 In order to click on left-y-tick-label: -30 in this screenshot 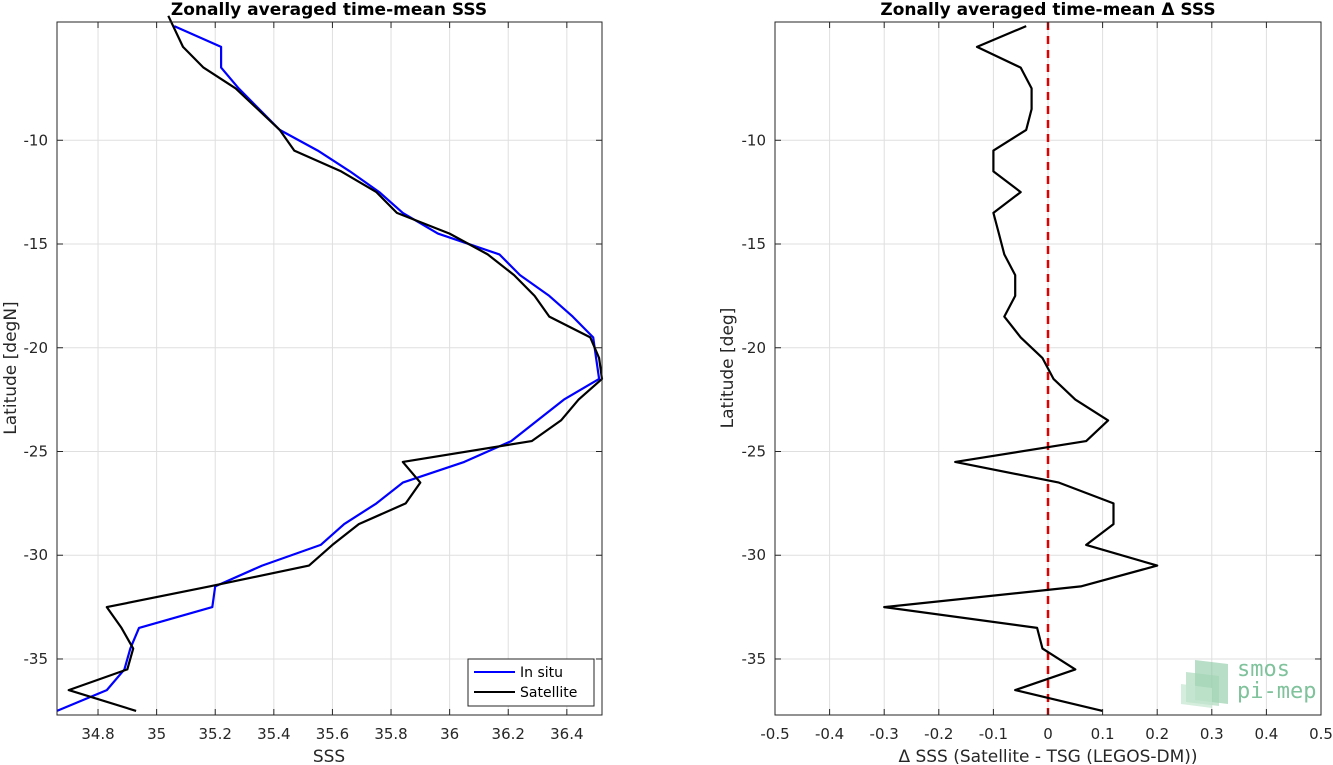, I will do `click(36, 555)`.